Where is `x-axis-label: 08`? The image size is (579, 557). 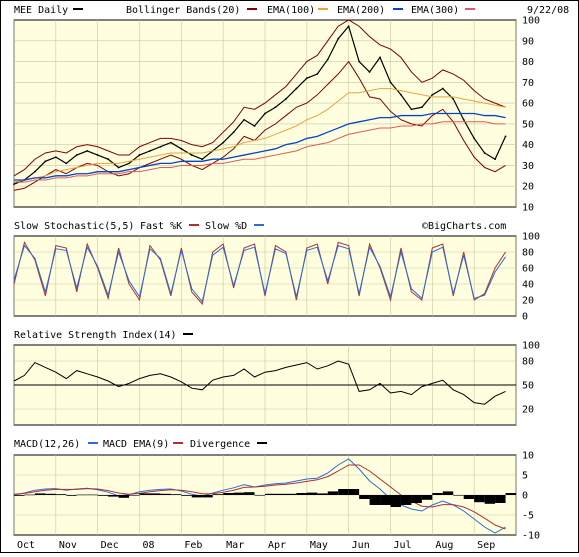
x-axis-label: 08 is located at coordinates (149, 545).